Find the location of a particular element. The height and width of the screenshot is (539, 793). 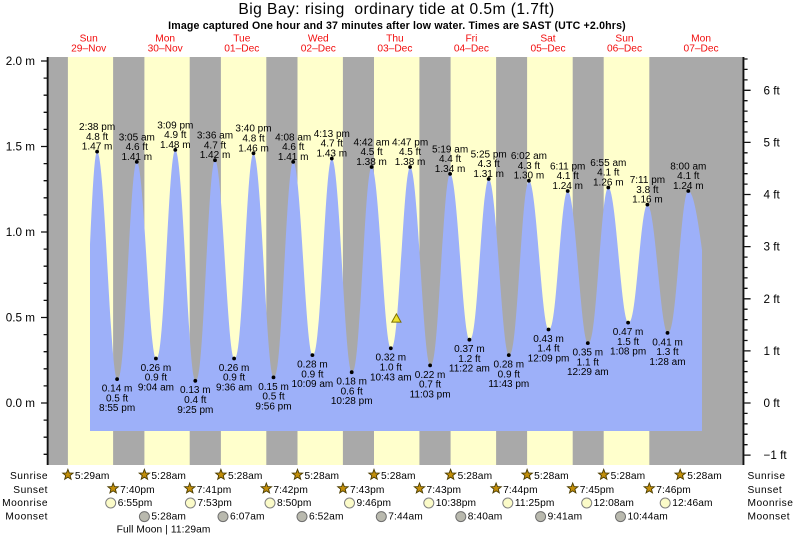

svg-text: 4:42 am is located at coordinates (372, 142).